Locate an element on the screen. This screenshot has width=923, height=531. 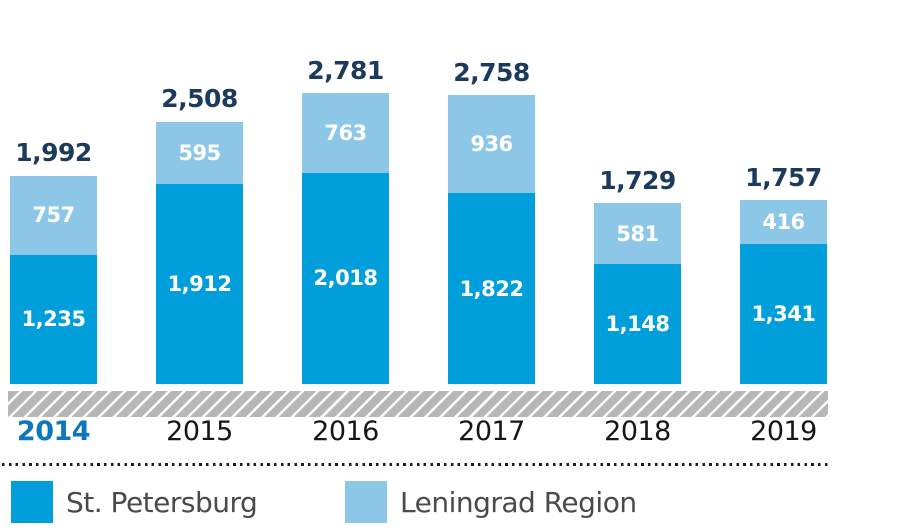
year-label-2018: 2018 is located at coordinates (637, 431).